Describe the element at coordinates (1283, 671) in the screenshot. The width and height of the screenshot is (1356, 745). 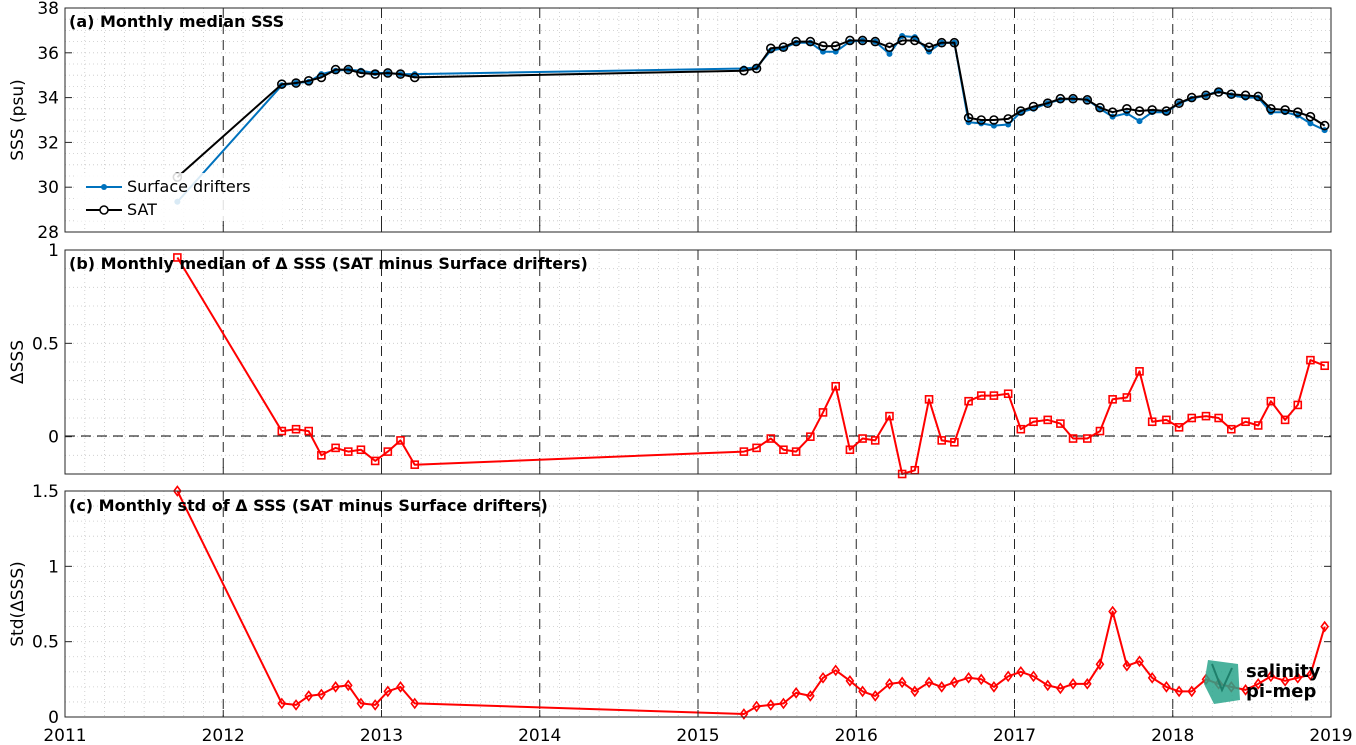
I see `logo-text-salinity: salinity` at that location.